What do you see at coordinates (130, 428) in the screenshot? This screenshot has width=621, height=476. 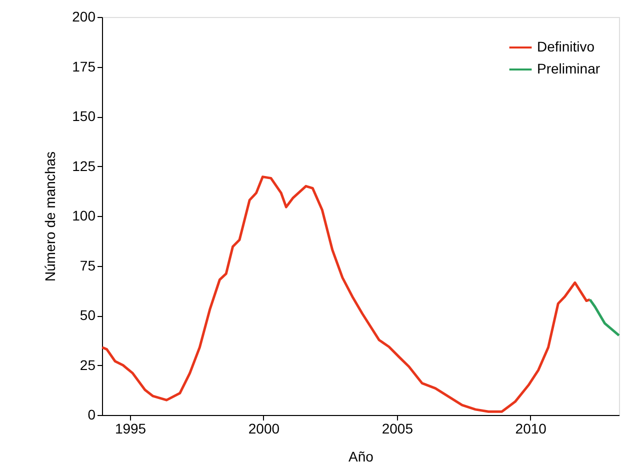 I see `x-tick-label: 1995` at bounding box center [130, 428].